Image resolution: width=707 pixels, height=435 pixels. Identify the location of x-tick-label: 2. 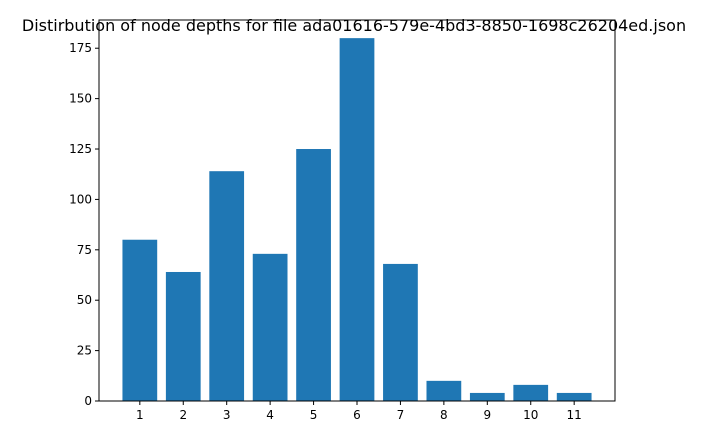
(183, 415).